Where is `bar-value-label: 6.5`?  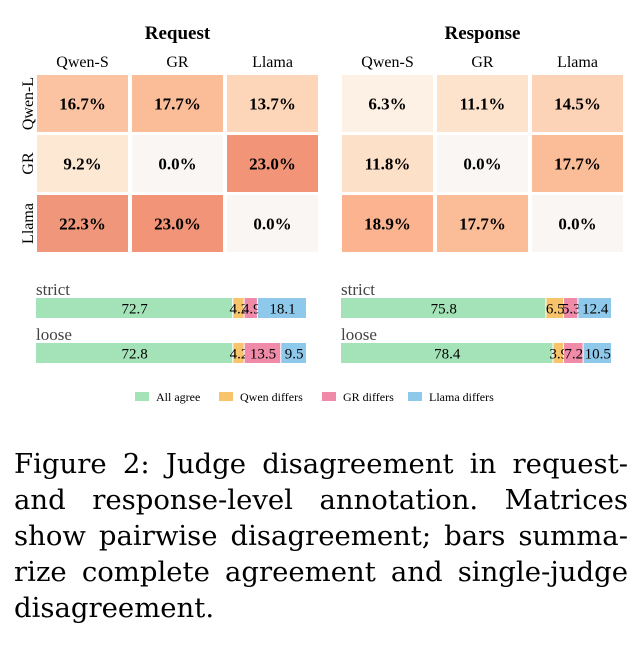 bar-value-label: 6.5 is located at coordinates (555, 310).